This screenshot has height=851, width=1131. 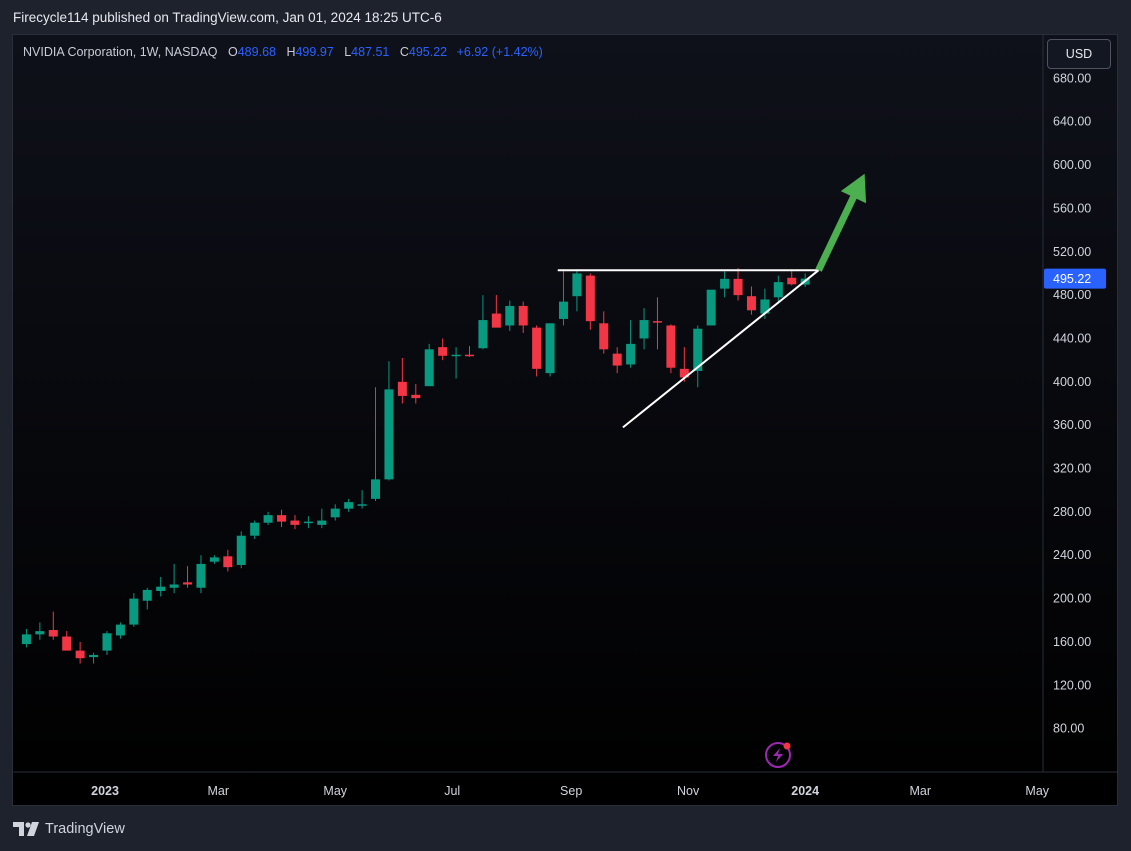 I want to click on low-value: 487.51, so click(x=370, y=52).